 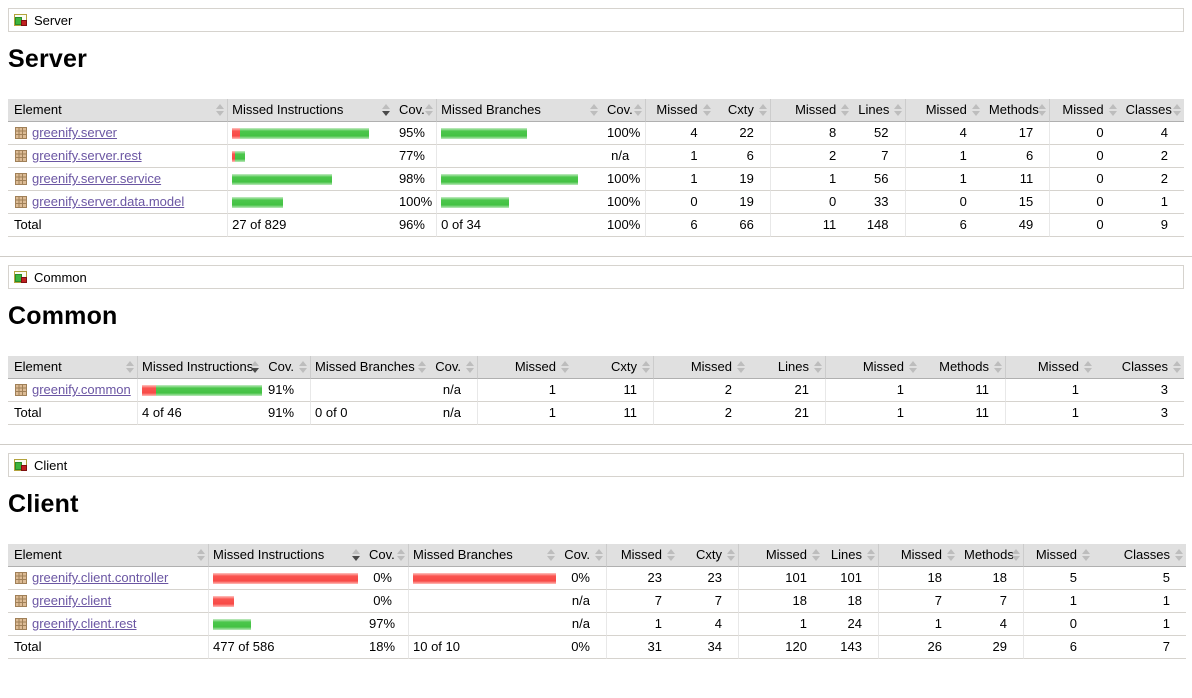 I want to click on counter-cell: 2, so click(x=700, y=390).